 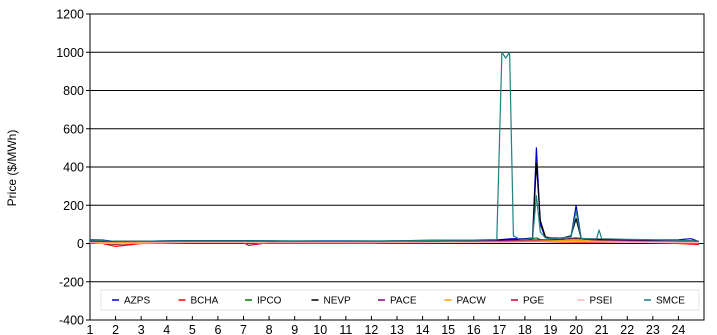 What do you see at coordinates (205, 301) in the screenshot?
I see `legend-label-bcha: BCHA` at bounding box center [205, 301].